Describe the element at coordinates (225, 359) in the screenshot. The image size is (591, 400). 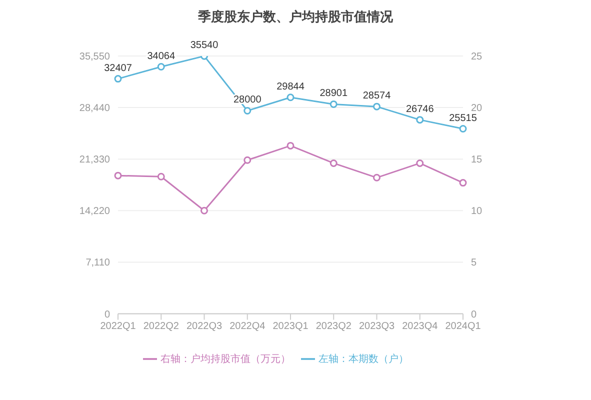
I see `legend-label: 右轴：户均持股市值（万元）` at that location.